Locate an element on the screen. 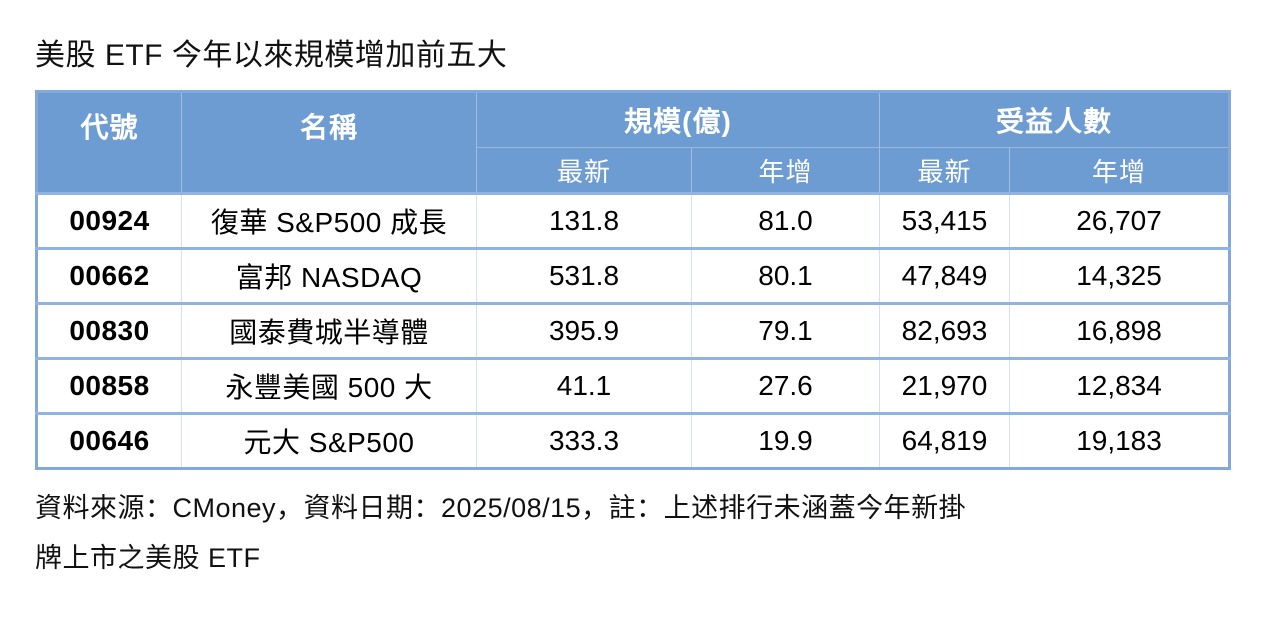 This screenshot has width=1280, height=617. cell-holders-latest: 53,415 is located at coordinates (944, 220).